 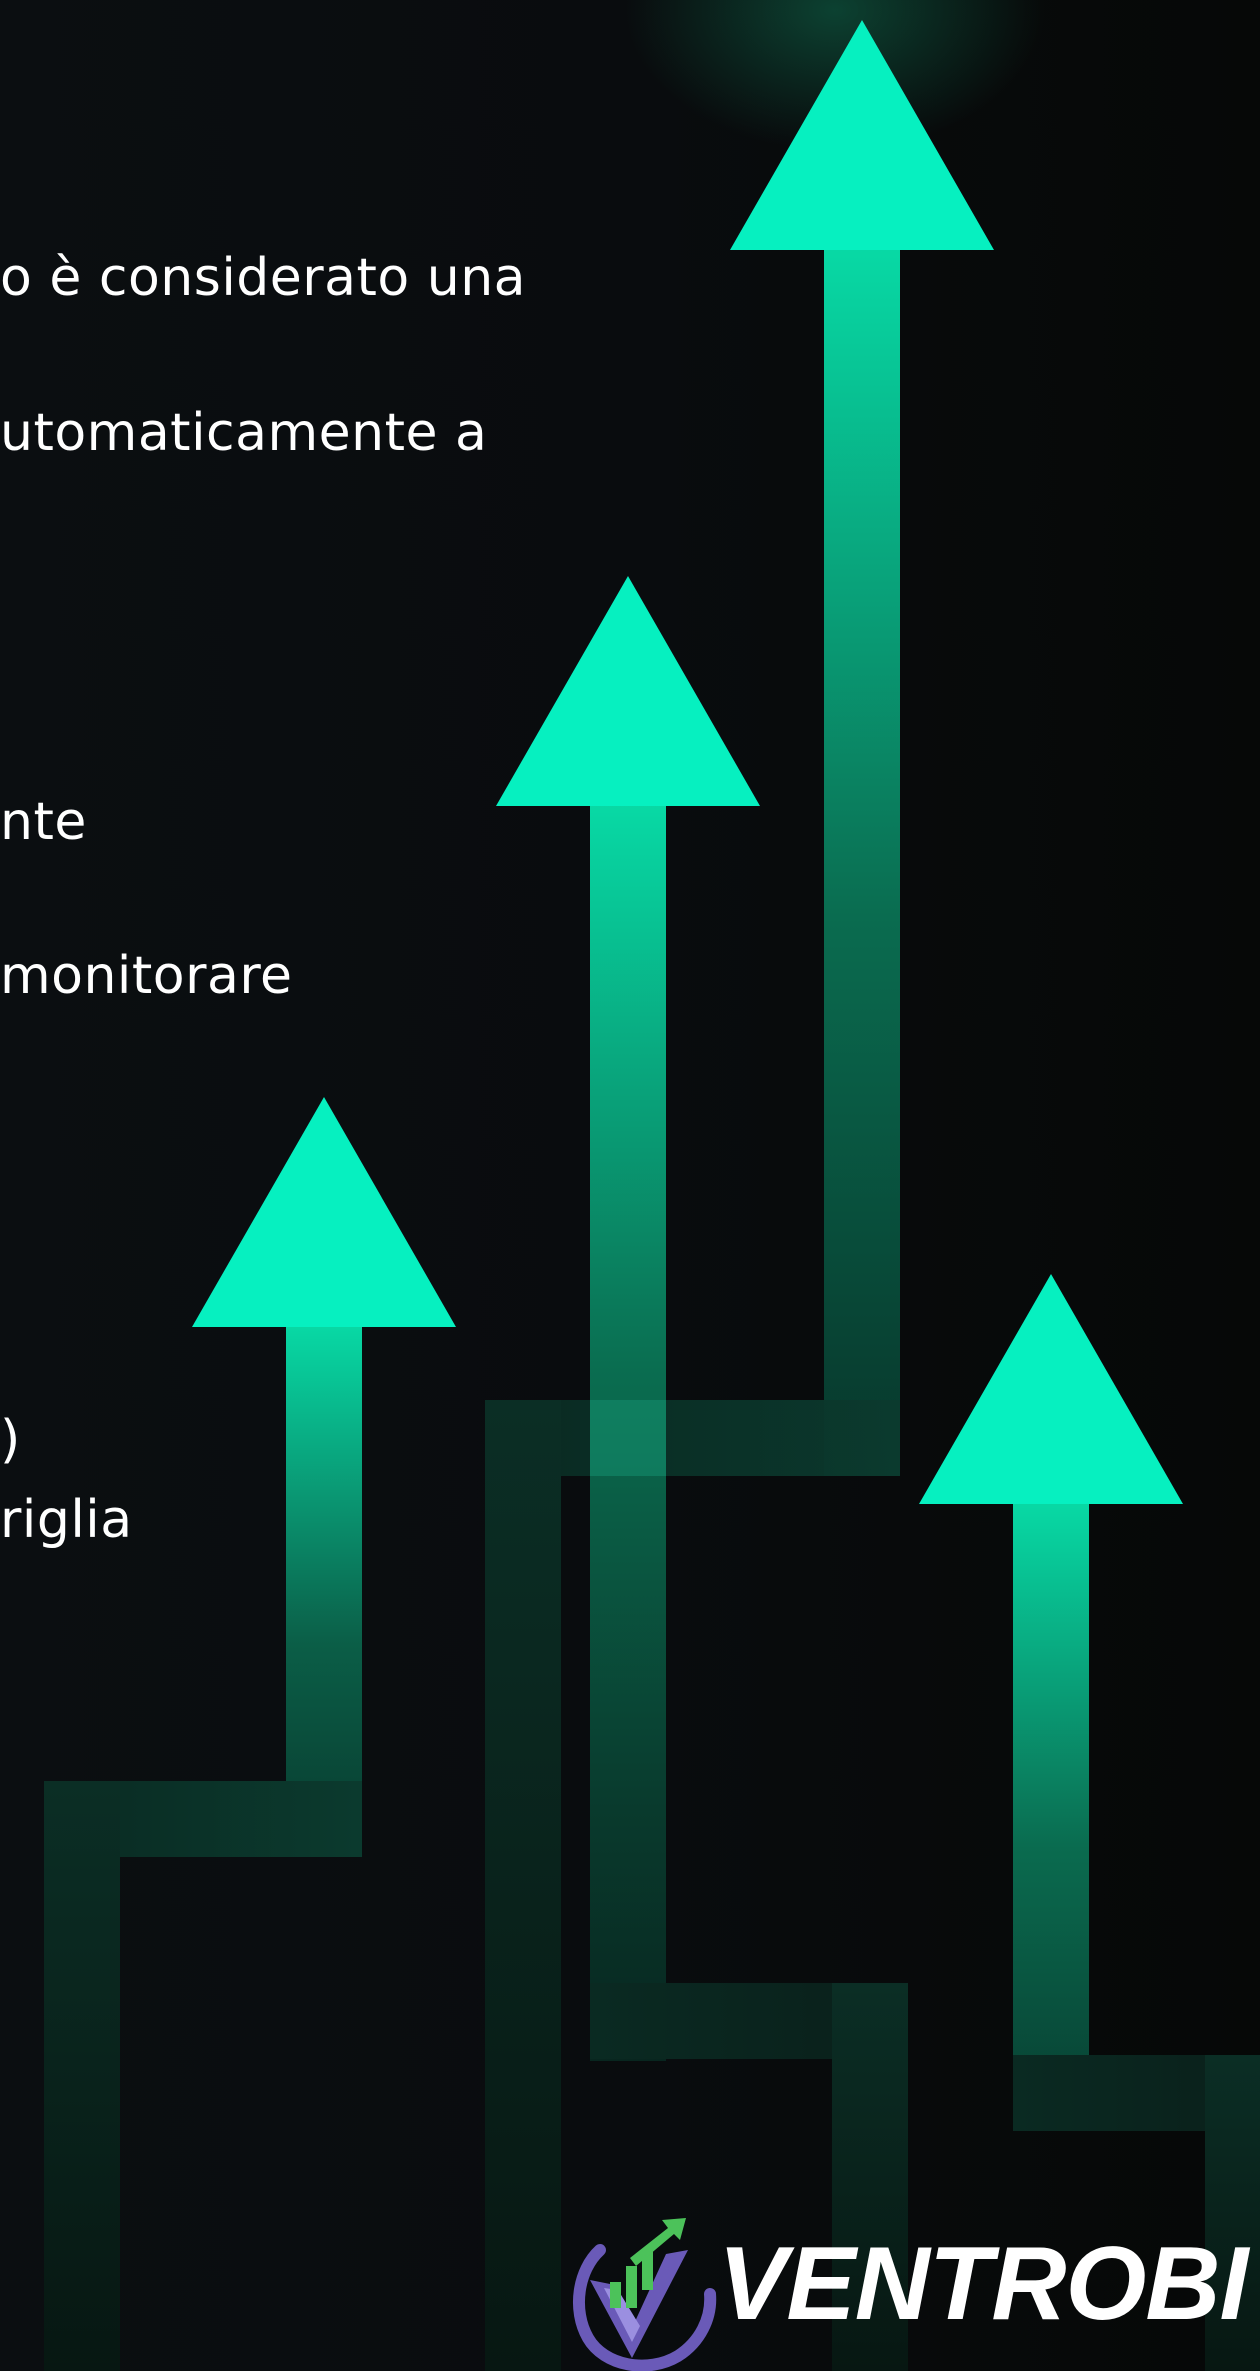 What do you see at coordinates (146, 976) in the screenshot?
I see `body-text-line: monitorare` at bounding box center [146, 976].